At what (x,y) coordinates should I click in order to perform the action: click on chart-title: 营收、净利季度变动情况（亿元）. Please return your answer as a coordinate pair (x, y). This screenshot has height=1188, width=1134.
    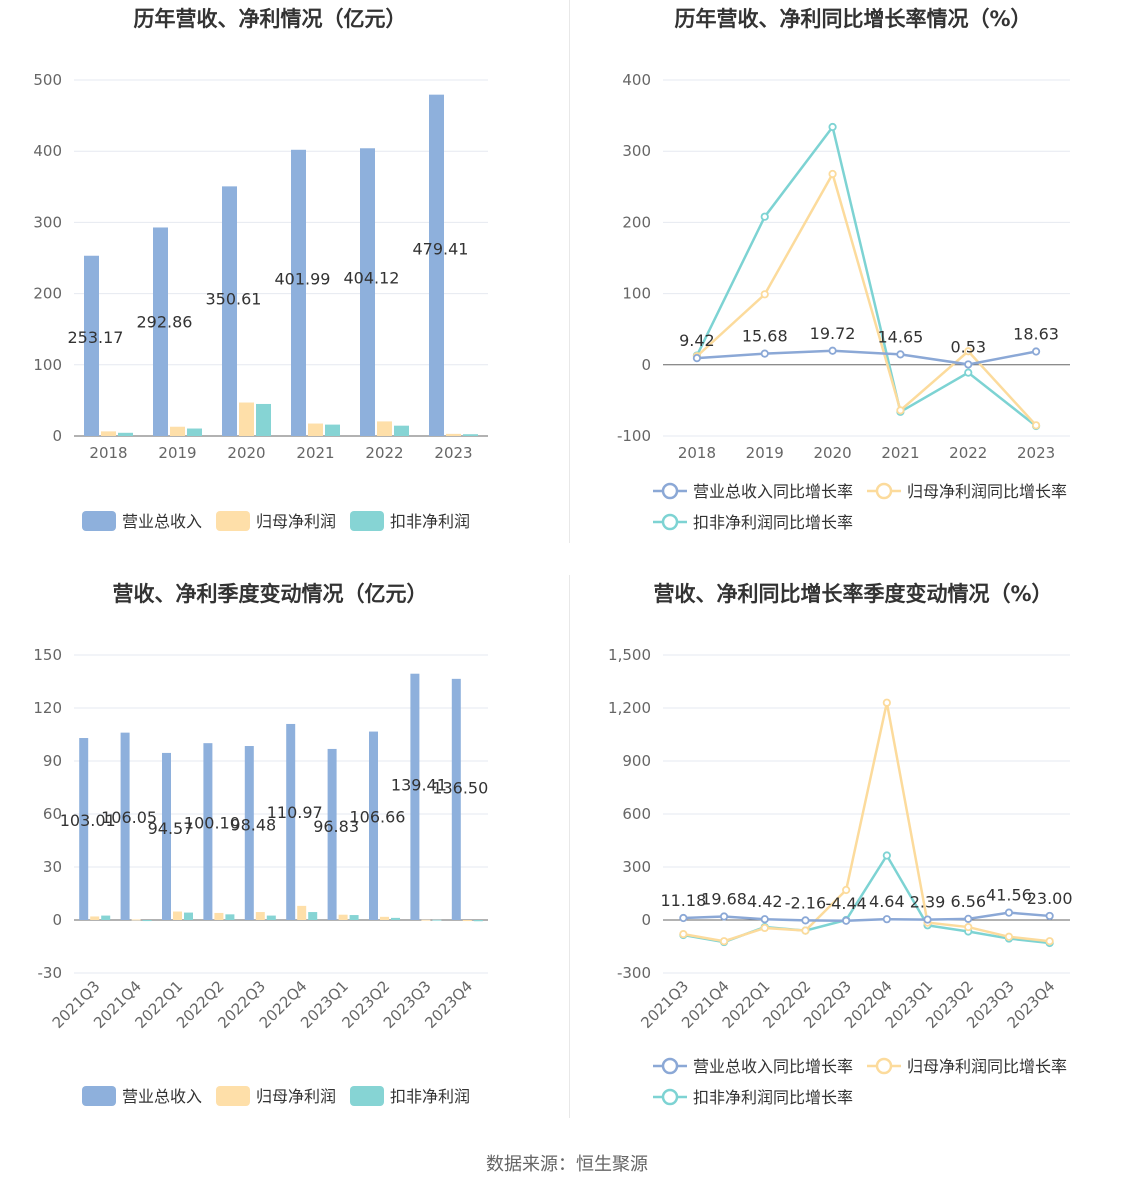
    Looking at the image, I should click on (270, 594).